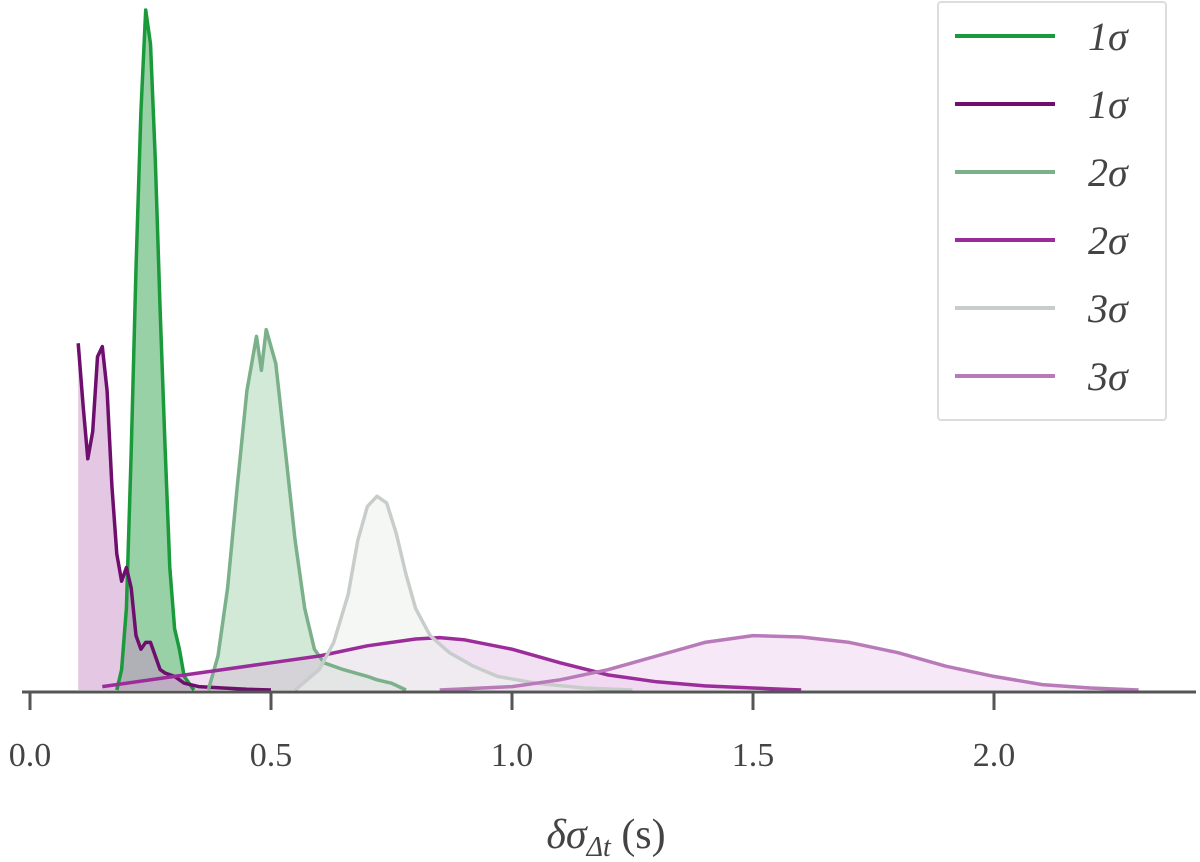  I want to click on legend-label-1: 1σ, so click(1108, 36).